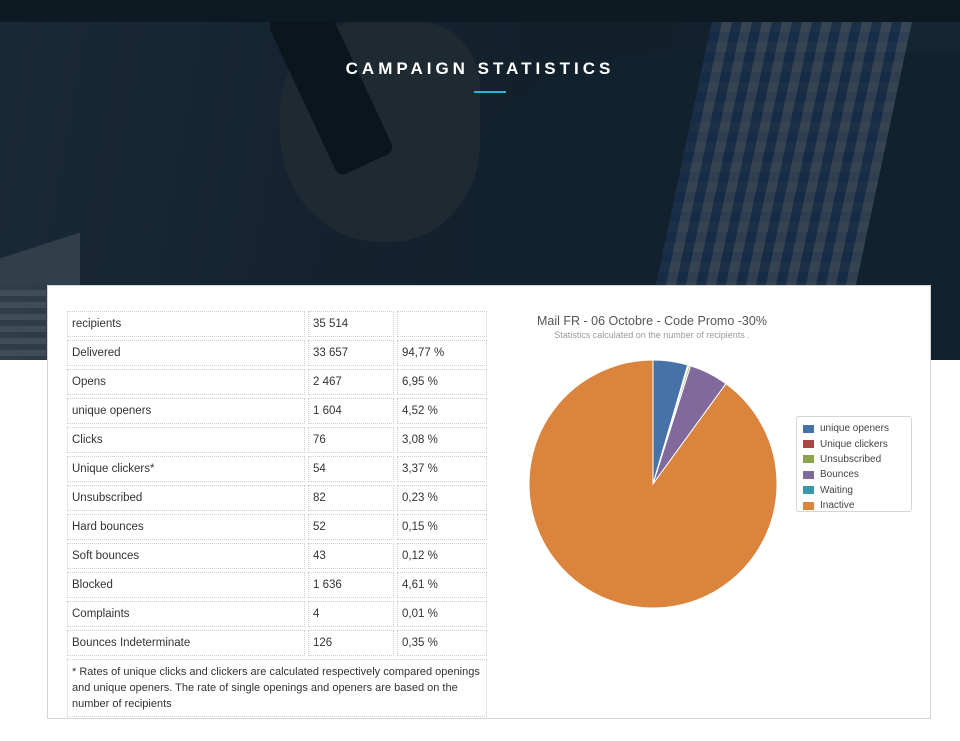  What do you see at coordinates (351, 585) in the screenshot?
I see `row-count: 1 636` at bounding box center [351, 585].